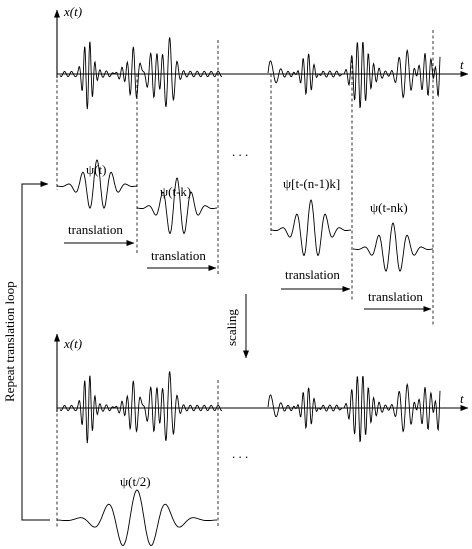 The height and width of the screenshot is (549, 472). What do you see at coordinates (177, 206) in the screenshot?
I see `wavelet-psi-t-k` at bounding box center [177, 206].